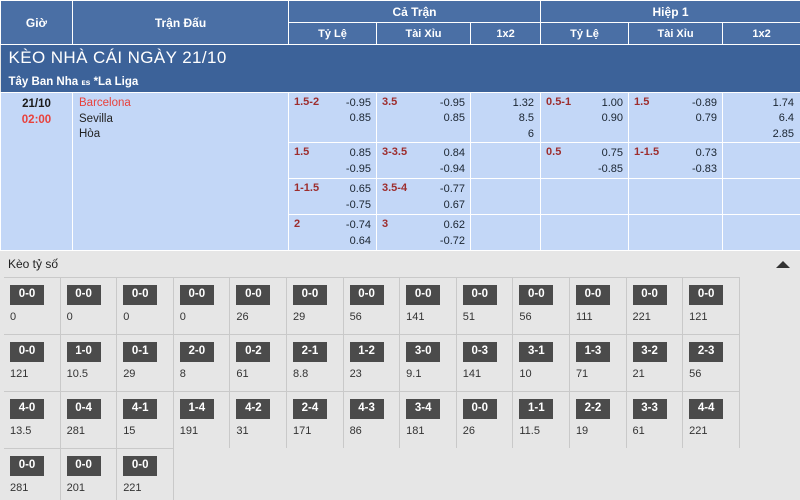 This screenshot has width=800, height=500. Describe the element at coordinates (32, 420) in the screenshot. I see `score-option: 4-0 13.5` at that location.